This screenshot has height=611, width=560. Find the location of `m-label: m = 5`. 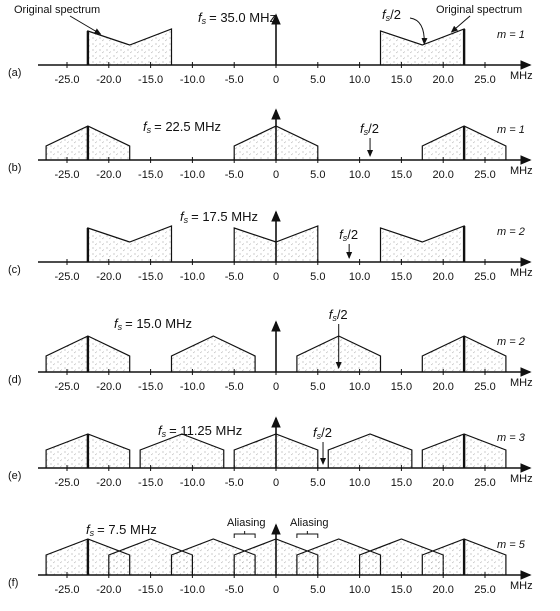

m-label: m = 5 is located at coordinates (511, 545).